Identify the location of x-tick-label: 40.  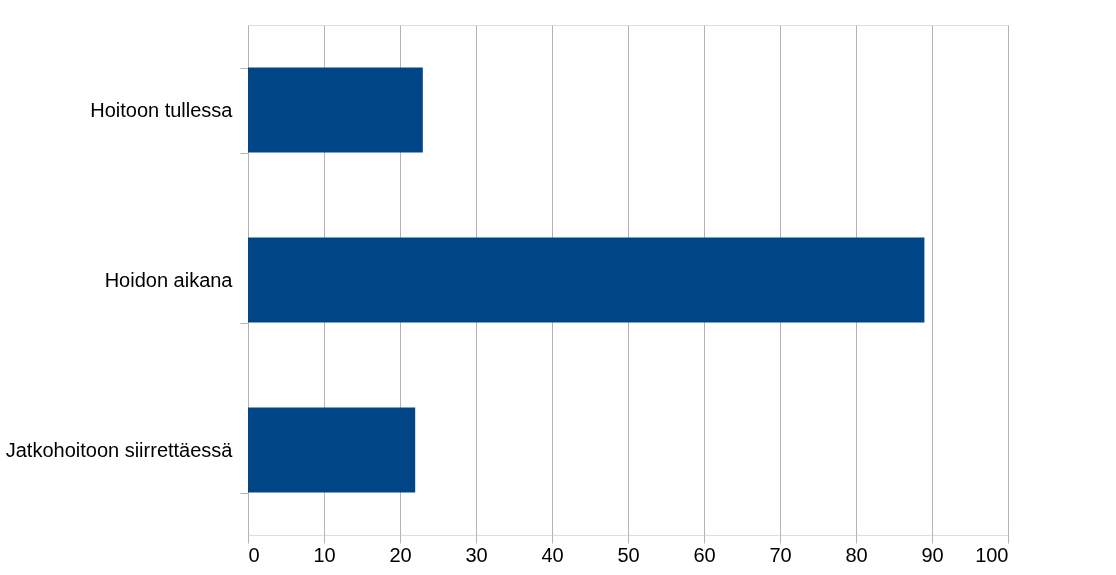
(552, 554).